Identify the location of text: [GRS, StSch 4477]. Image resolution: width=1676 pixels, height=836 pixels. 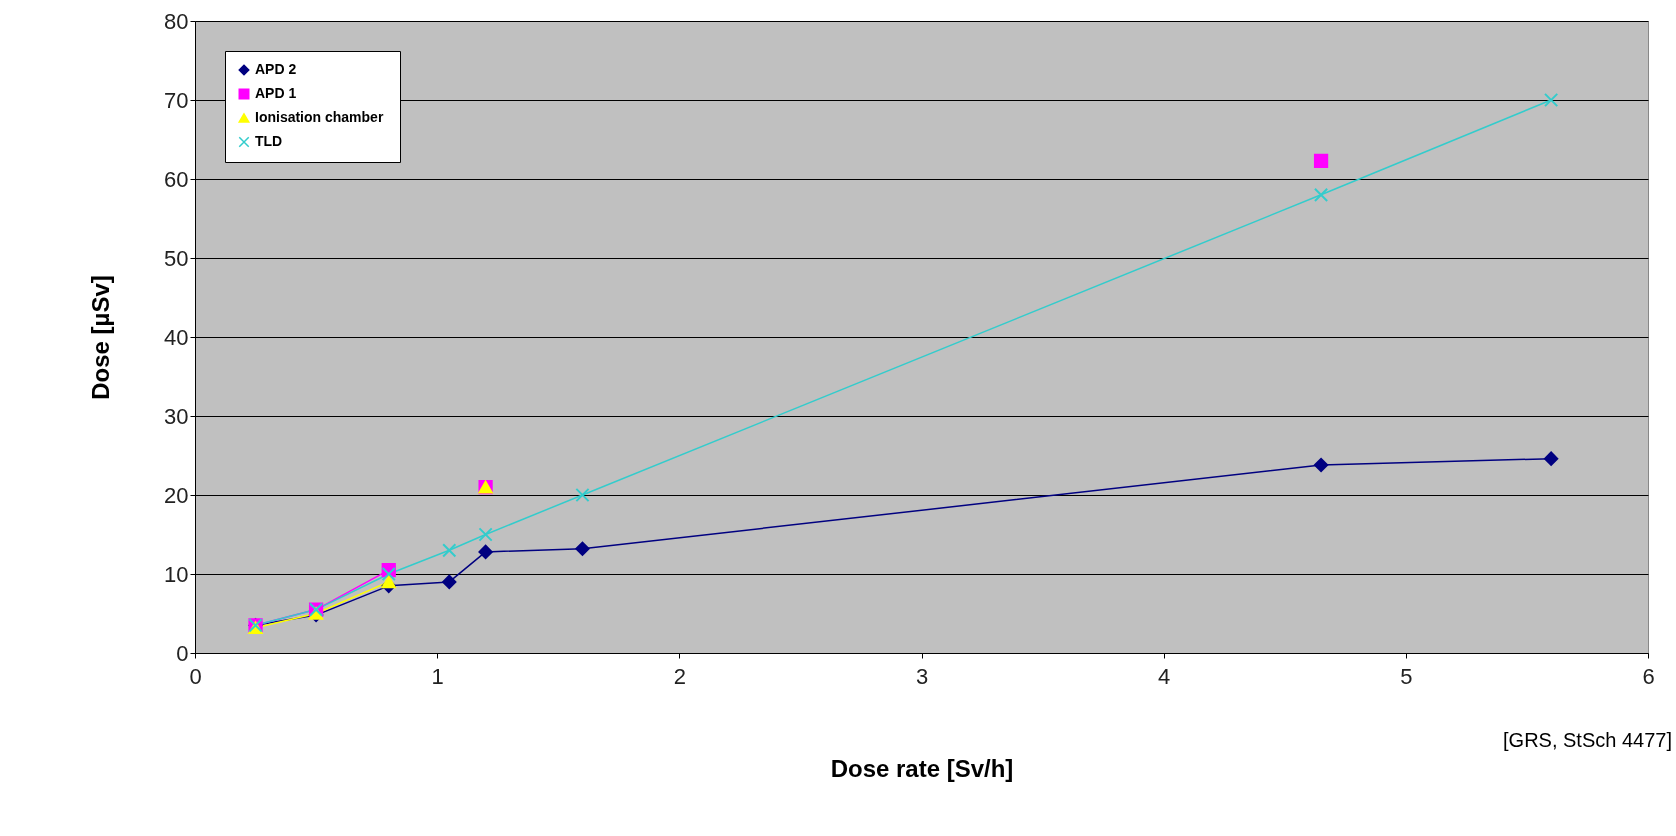
(1587, 740).